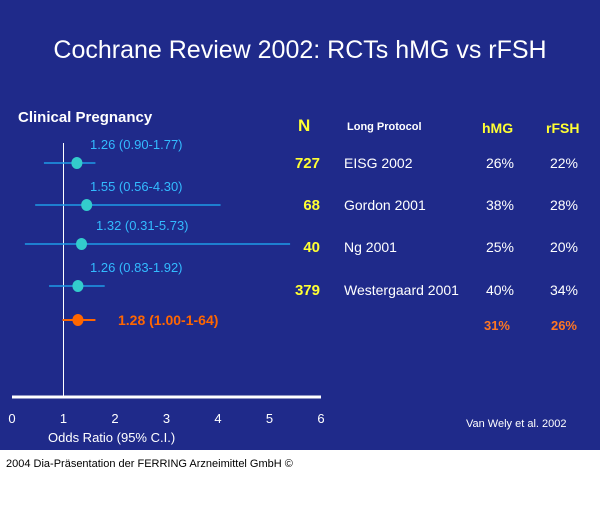  I want to click on source-citation: Van Wely et al. 2002, so click(516, 424).